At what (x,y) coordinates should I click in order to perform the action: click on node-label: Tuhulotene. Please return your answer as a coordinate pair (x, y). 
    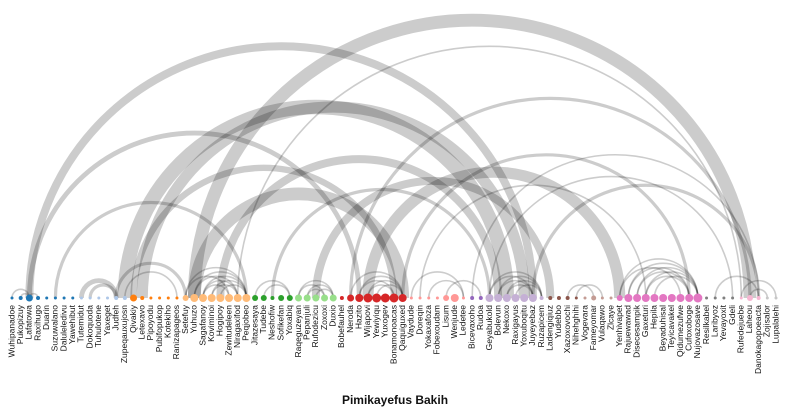
    Looking at the image, I should click on (98, 326).